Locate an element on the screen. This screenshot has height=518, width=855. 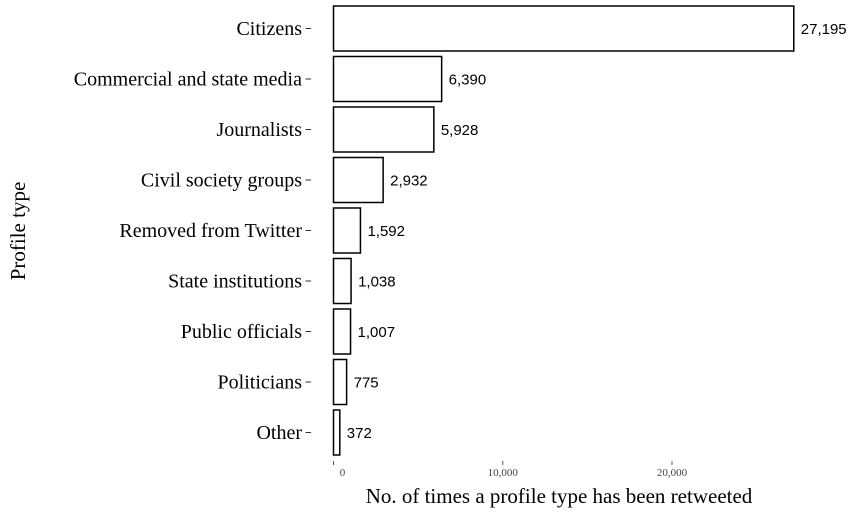
value-label-other: 372 is located at coordinates (359, 433).